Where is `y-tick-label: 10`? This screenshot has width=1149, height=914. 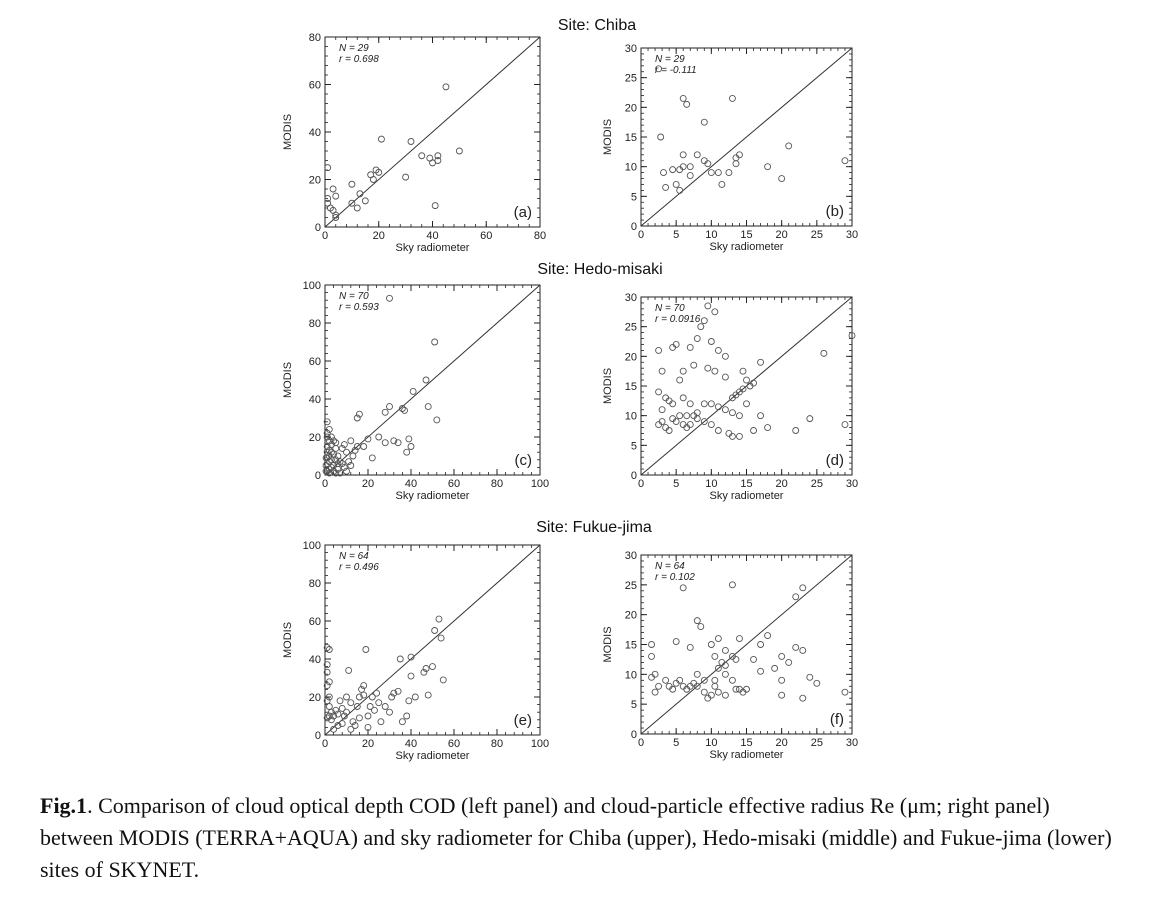 y-tick-label: 10 is located at coordinates (631, 417).